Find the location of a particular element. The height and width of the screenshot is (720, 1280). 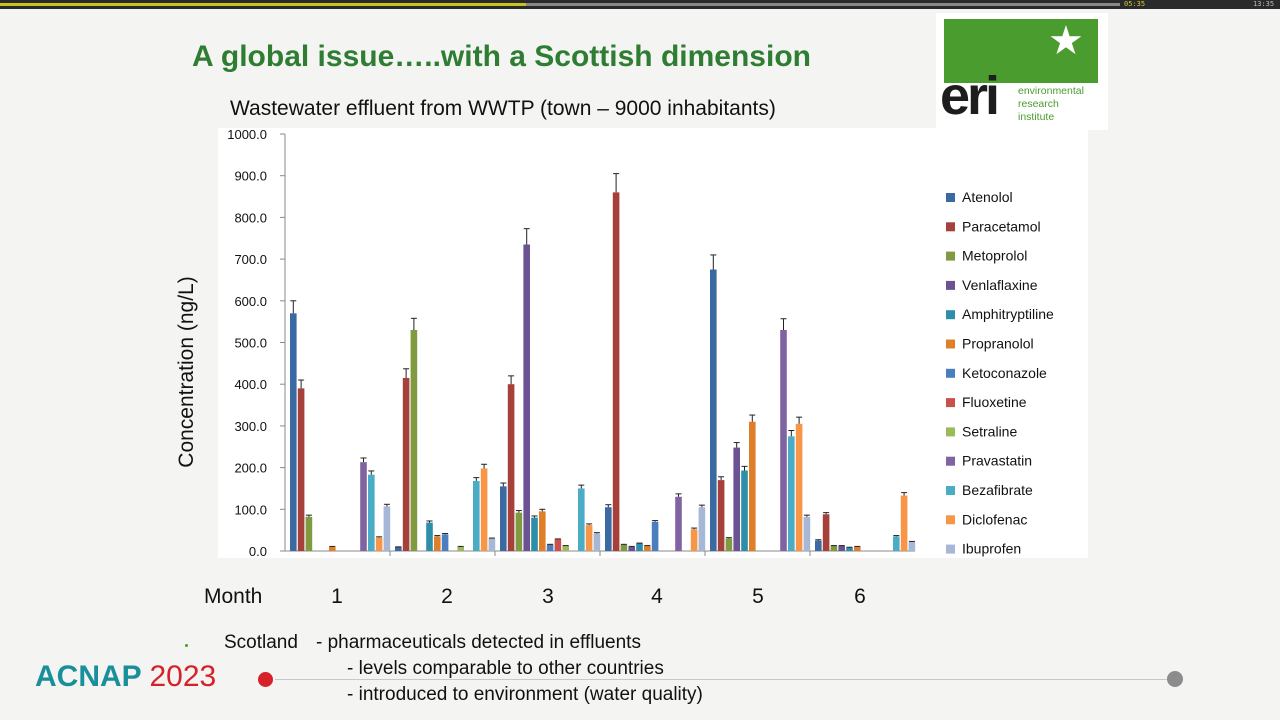

legend-label: Atenolol is located at coordinates (987, 197).